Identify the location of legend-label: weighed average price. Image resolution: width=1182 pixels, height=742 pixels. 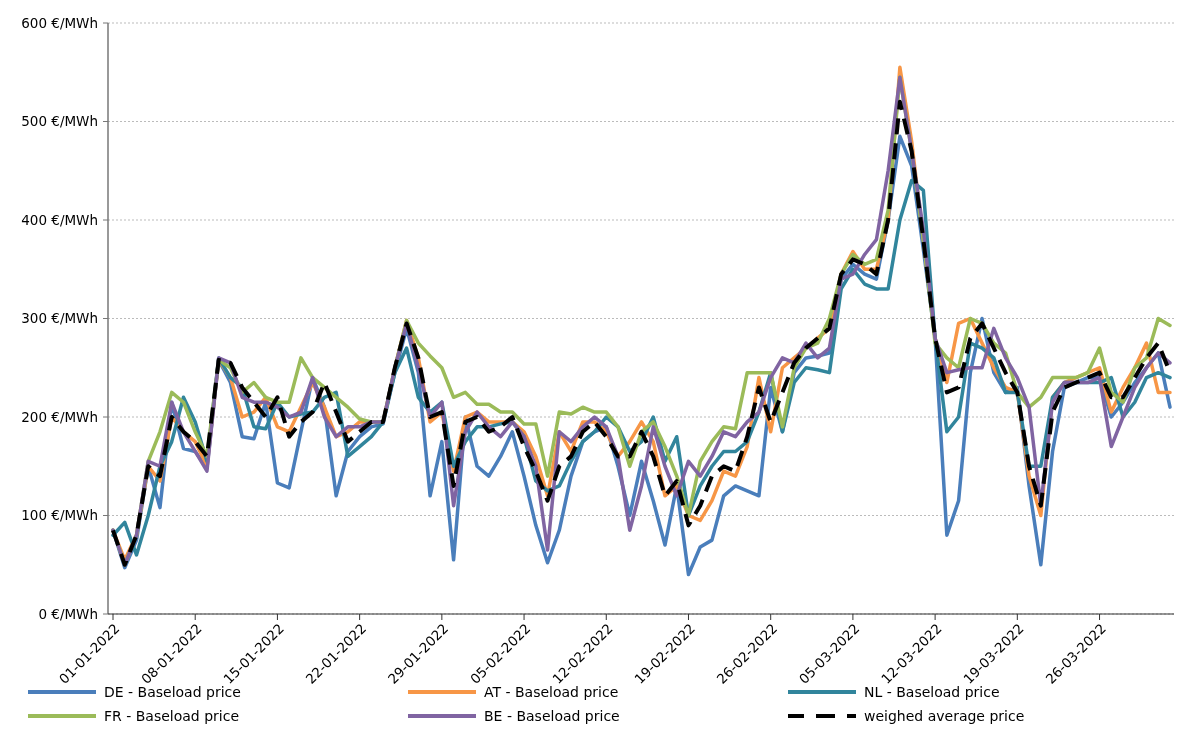
(944, 715).